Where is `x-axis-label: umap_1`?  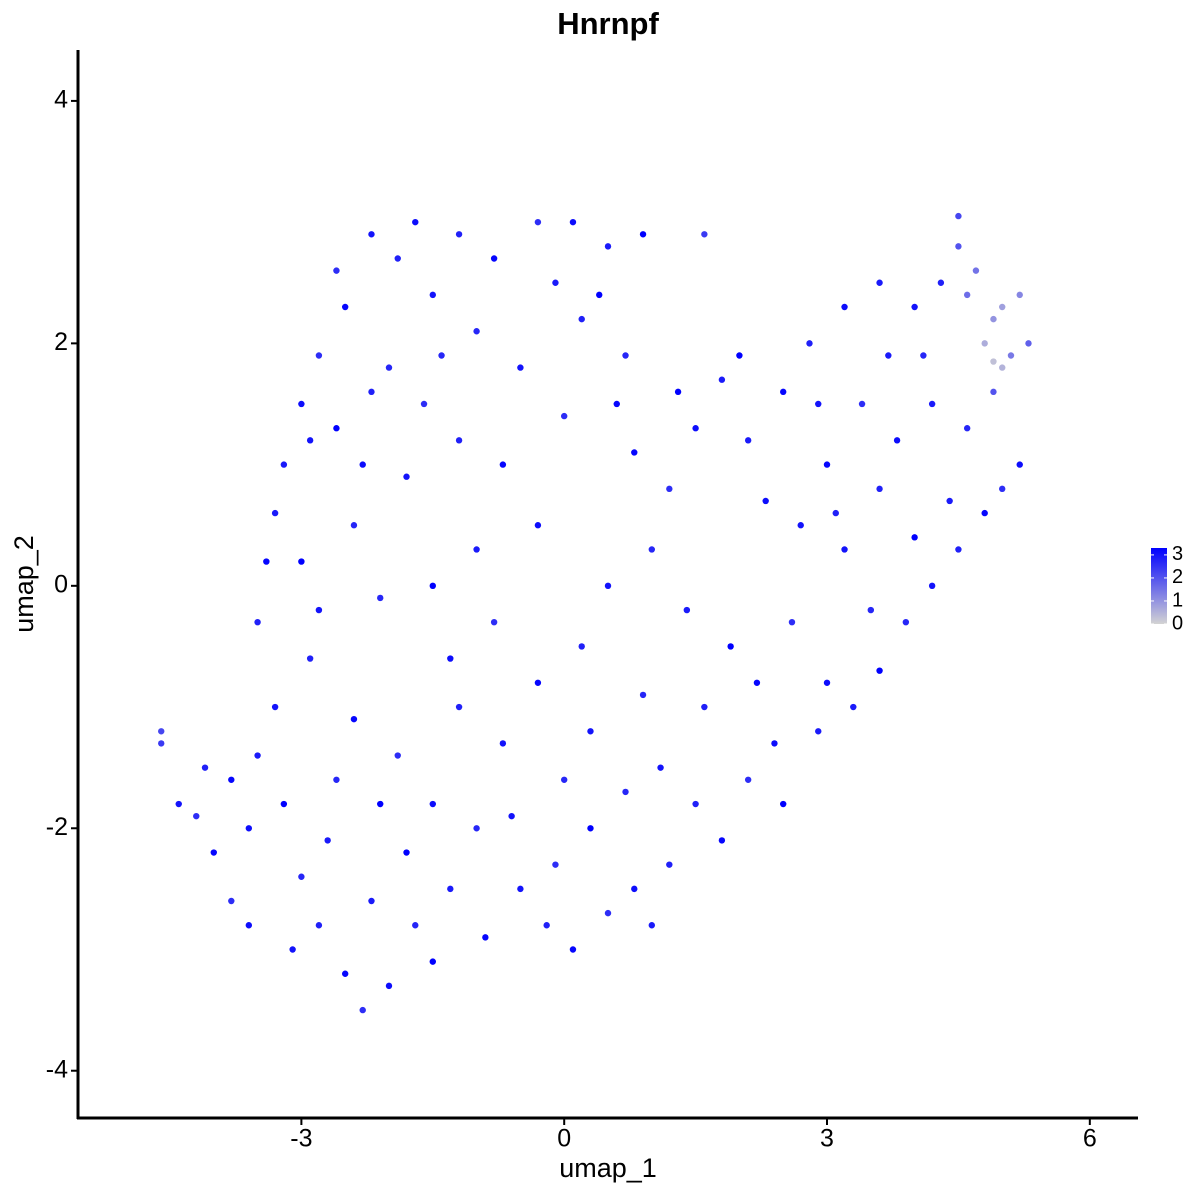 x-axis-label: umap_1 is located at coordinates (608, 1168).